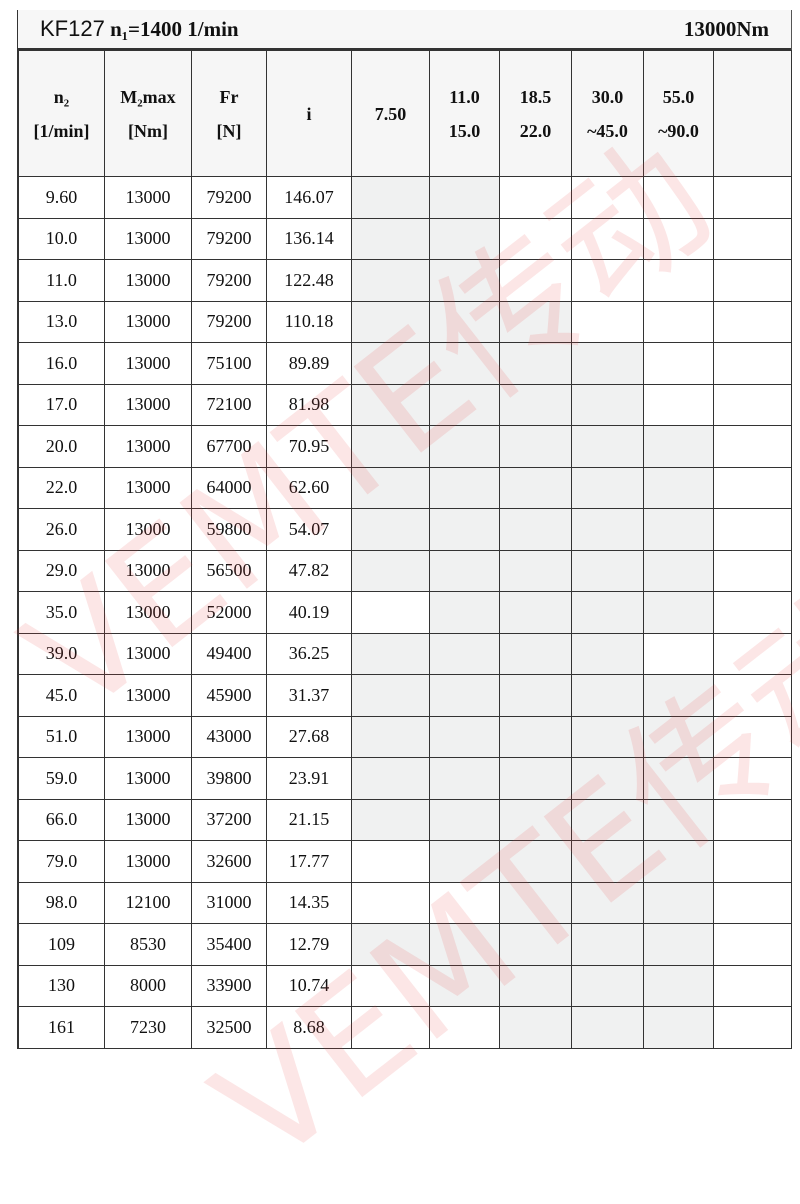 This screenshot has height=1204, width=800. I want to click on cell-fr: 75100, so click(229, 363).